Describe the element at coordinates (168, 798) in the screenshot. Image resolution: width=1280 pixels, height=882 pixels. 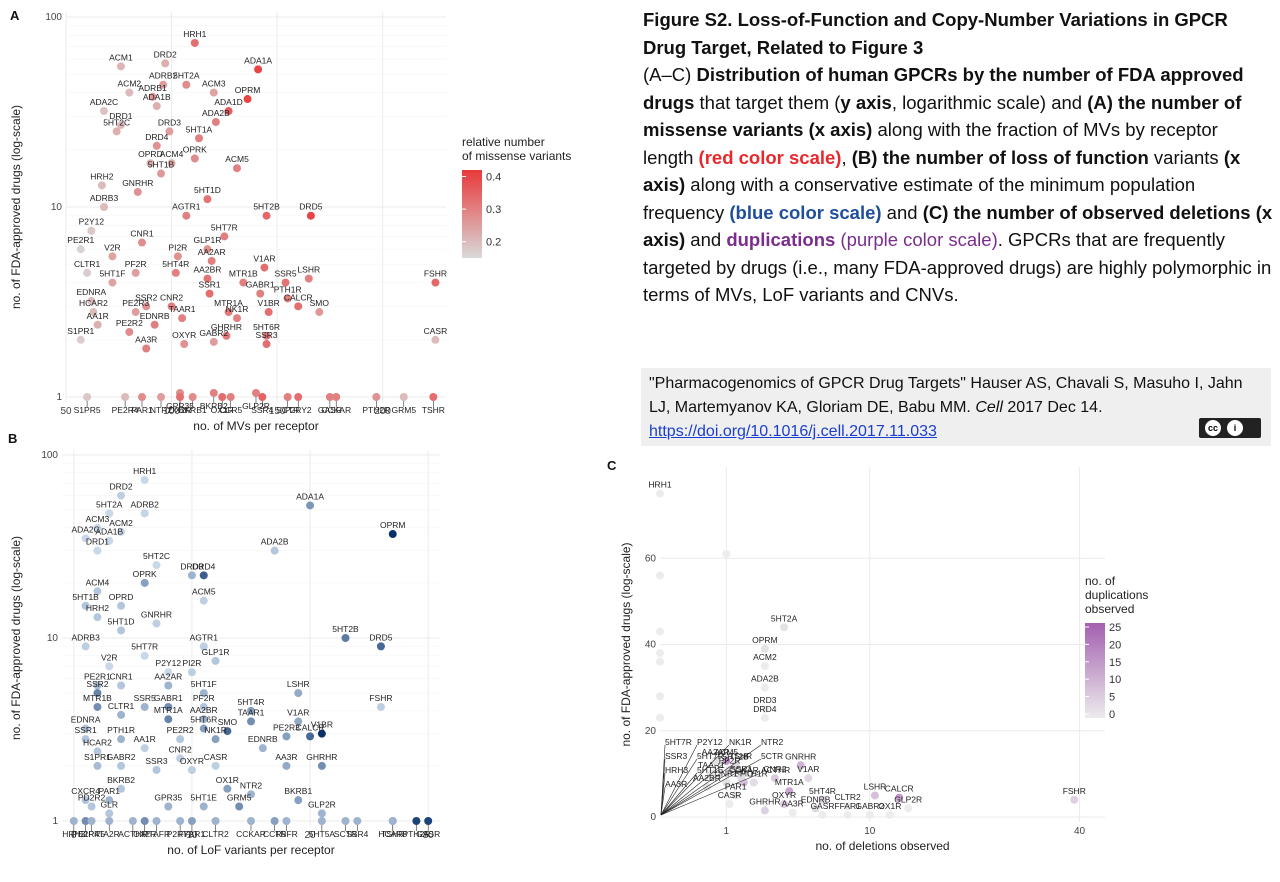
I see `point-label: GPR35` at that location.